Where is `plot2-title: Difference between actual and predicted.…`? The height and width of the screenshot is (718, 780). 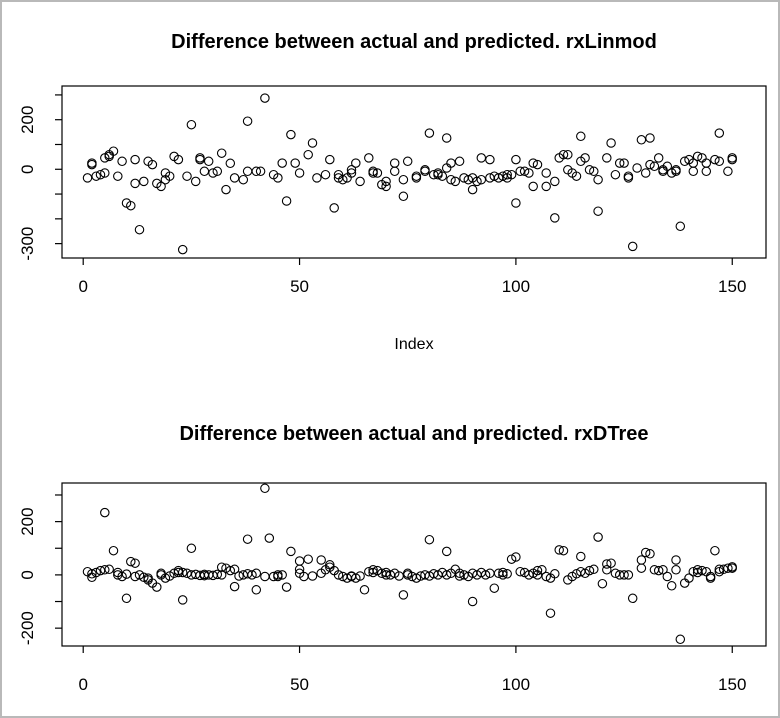
plot2-title: Difference between actual and predicted.… is located at coordinates (413, 434).